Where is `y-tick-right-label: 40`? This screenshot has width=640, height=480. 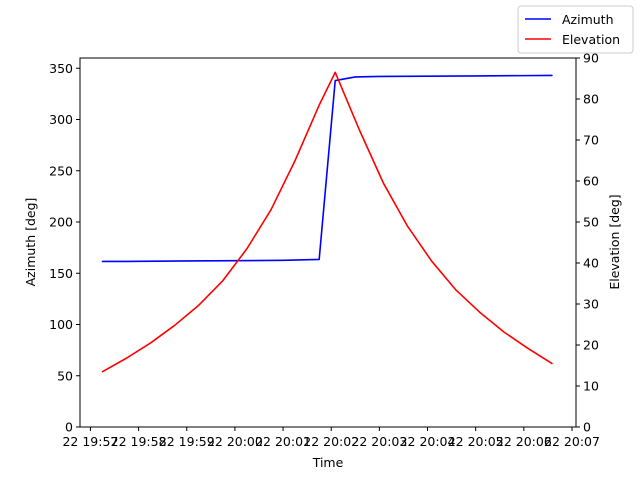
y-tick-right-label: 40 is located at coordinates (591, 263).